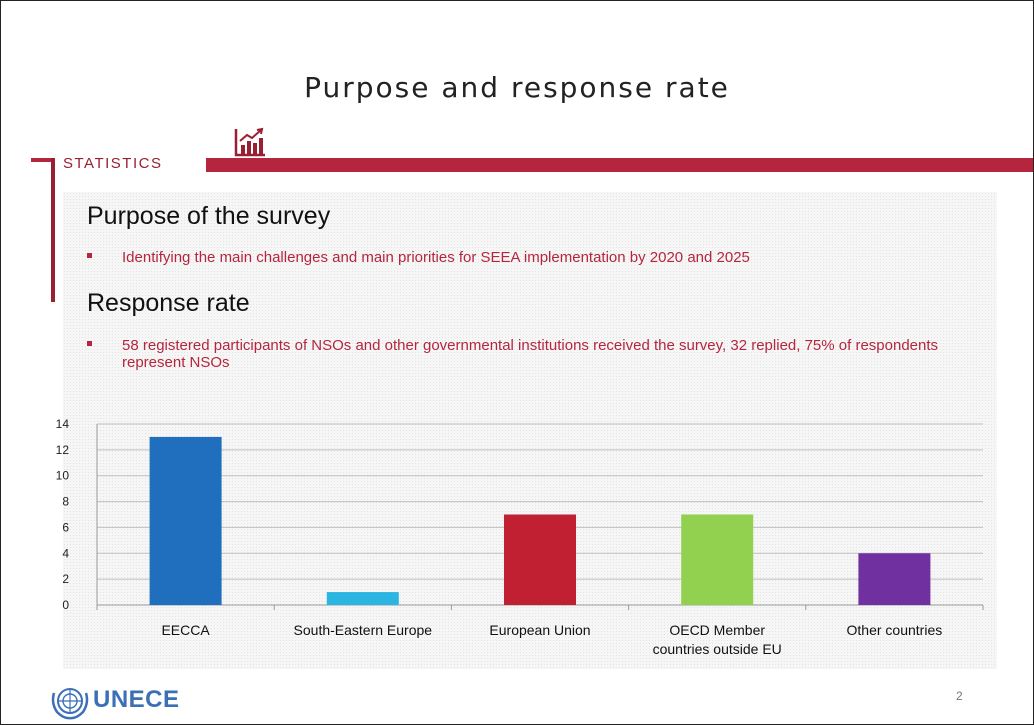  I want to click on header-bar, so click(619, 165).